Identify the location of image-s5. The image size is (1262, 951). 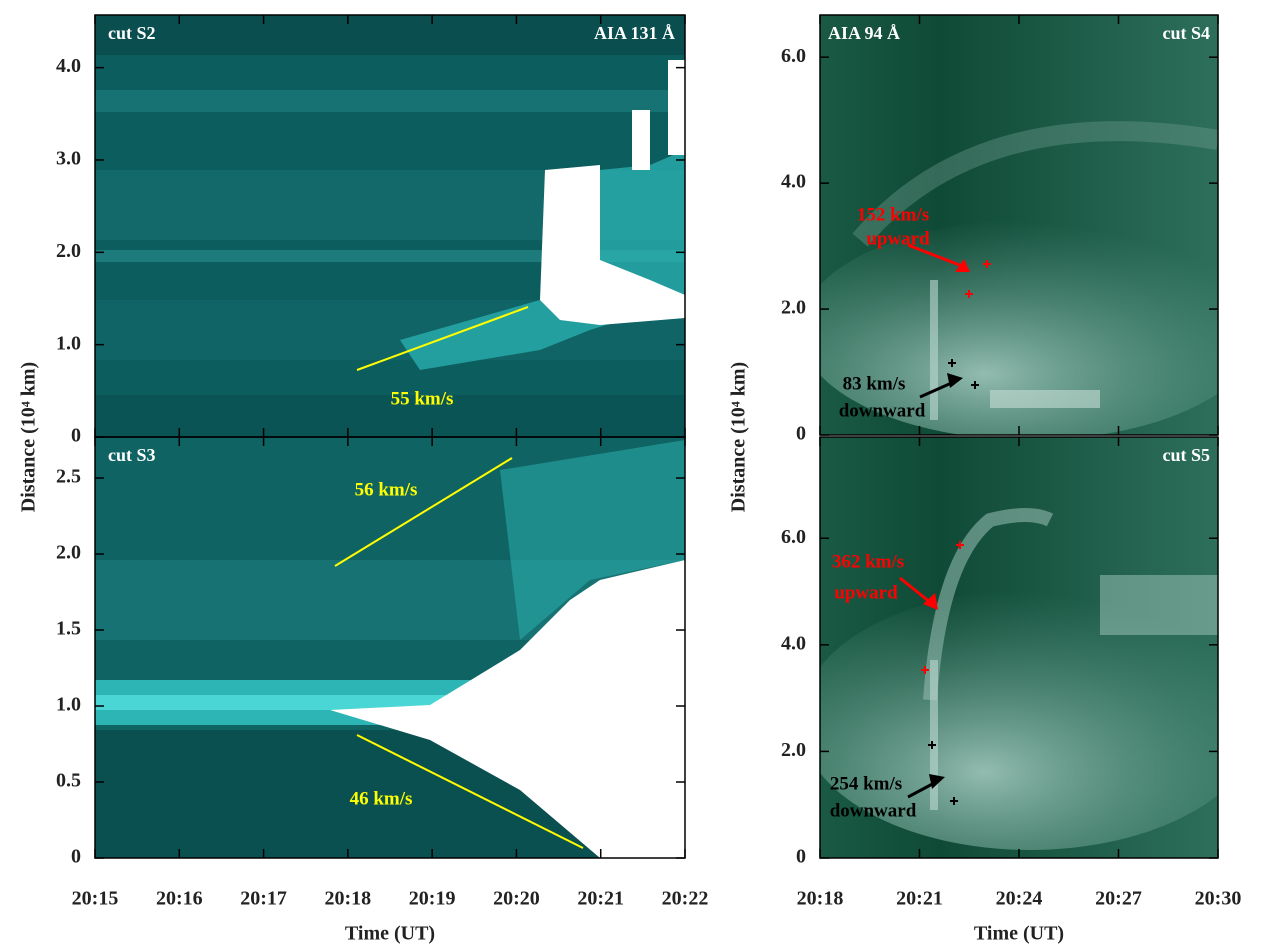
(1019, 647).